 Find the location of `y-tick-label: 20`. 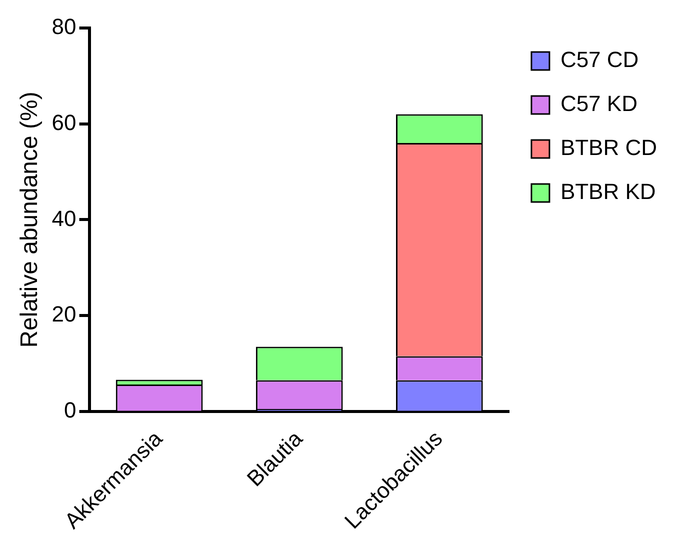

y-tick-label: 20 is located at coordinates (64, 314).